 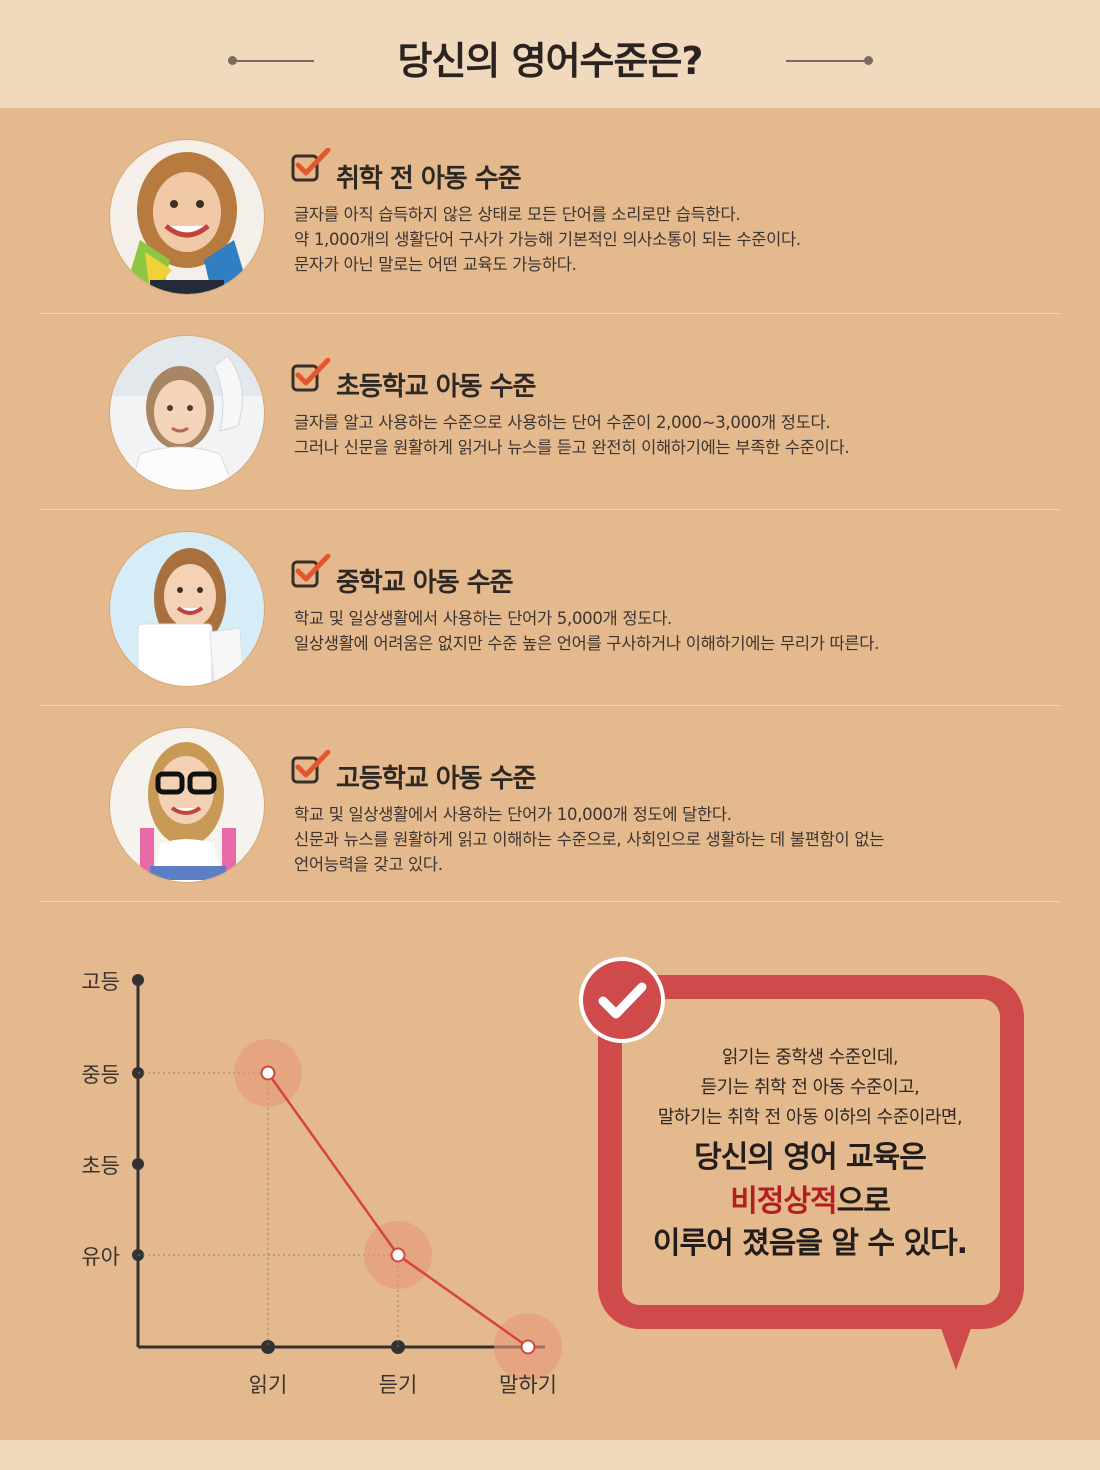 I want to click on header-left-dot, so click(x=232, y=60).